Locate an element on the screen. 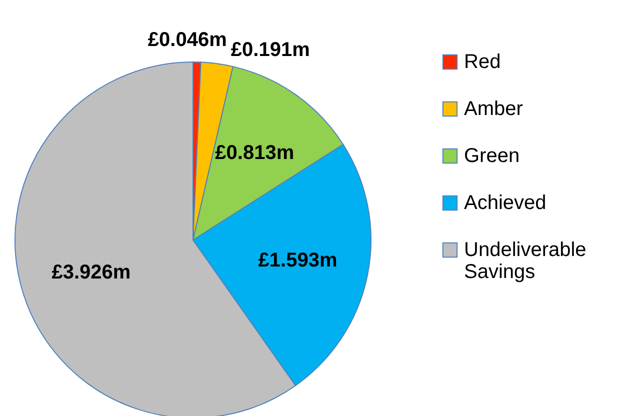 This screenshot has width=624, height=416. data-label: £0.813m is located at coordinates (254, 153).